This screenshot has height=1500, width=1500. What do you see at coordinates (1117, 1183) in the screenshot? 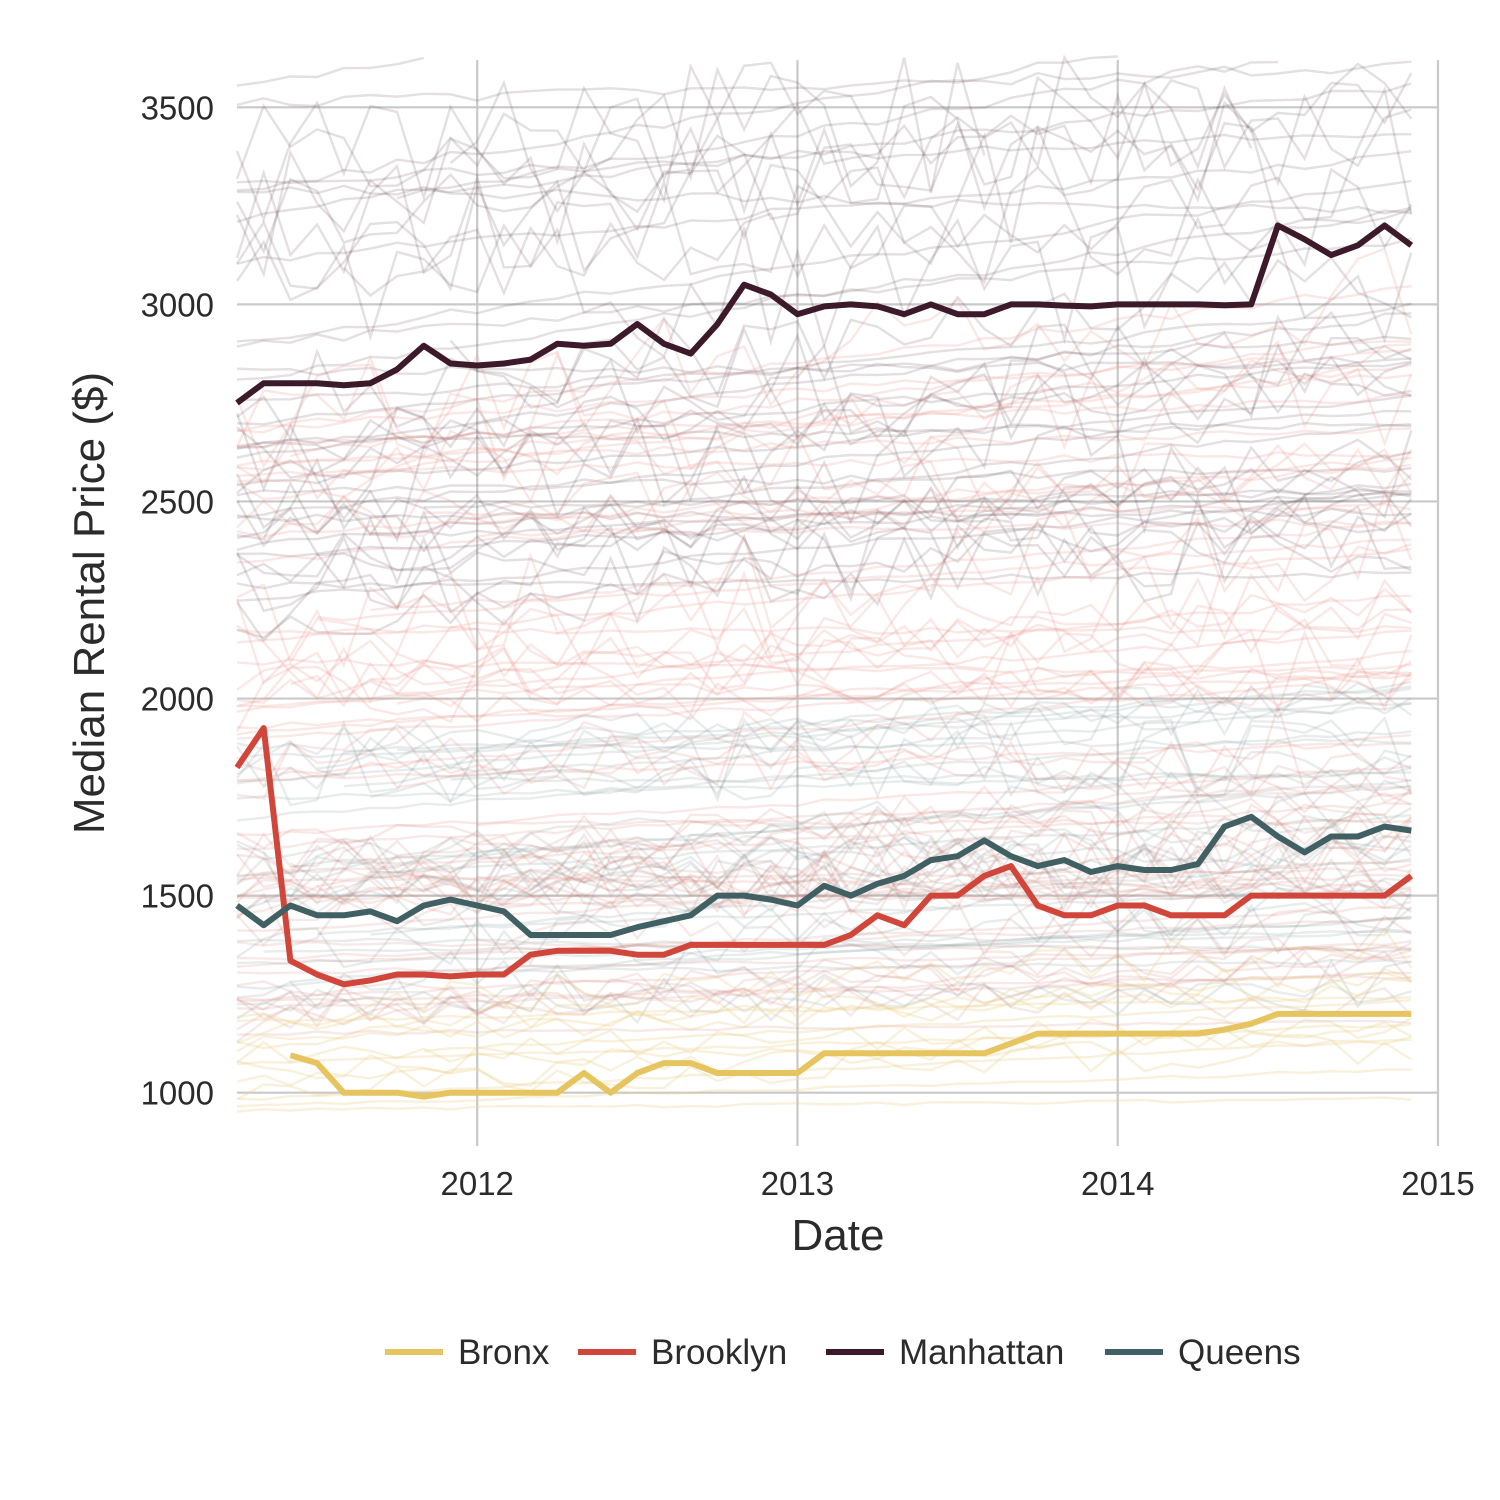
I see `x-tick-label: 2014` at bounding box center [1117, 1183].